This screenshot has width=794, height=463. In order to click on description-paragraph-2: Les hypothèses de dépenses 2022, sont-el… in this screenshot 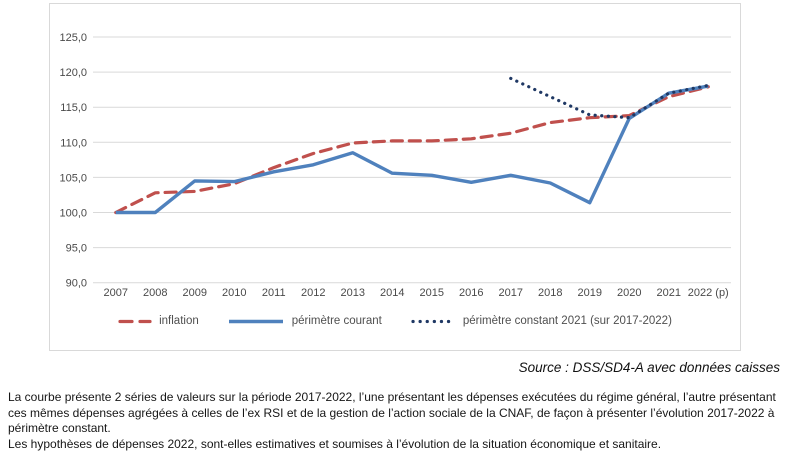, I will do `click(335, 443)`.